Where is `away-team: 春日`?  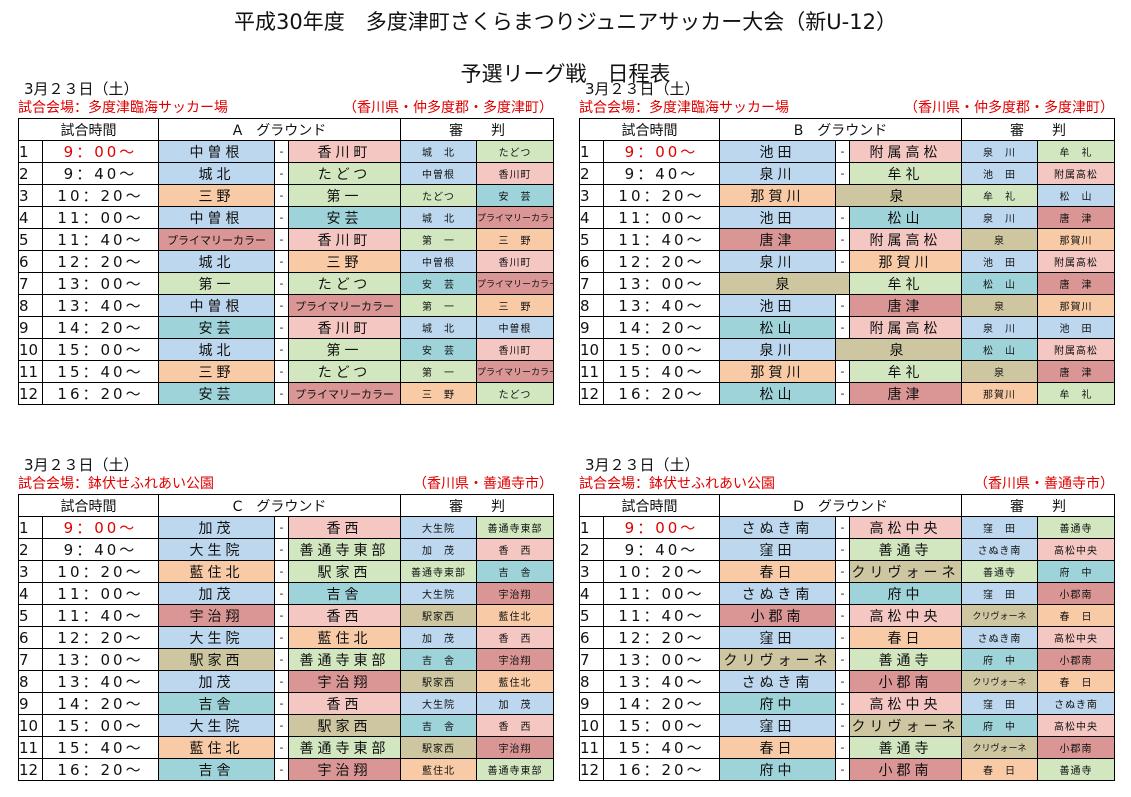
away-team: 春日 is located at coordinates (905, 637).